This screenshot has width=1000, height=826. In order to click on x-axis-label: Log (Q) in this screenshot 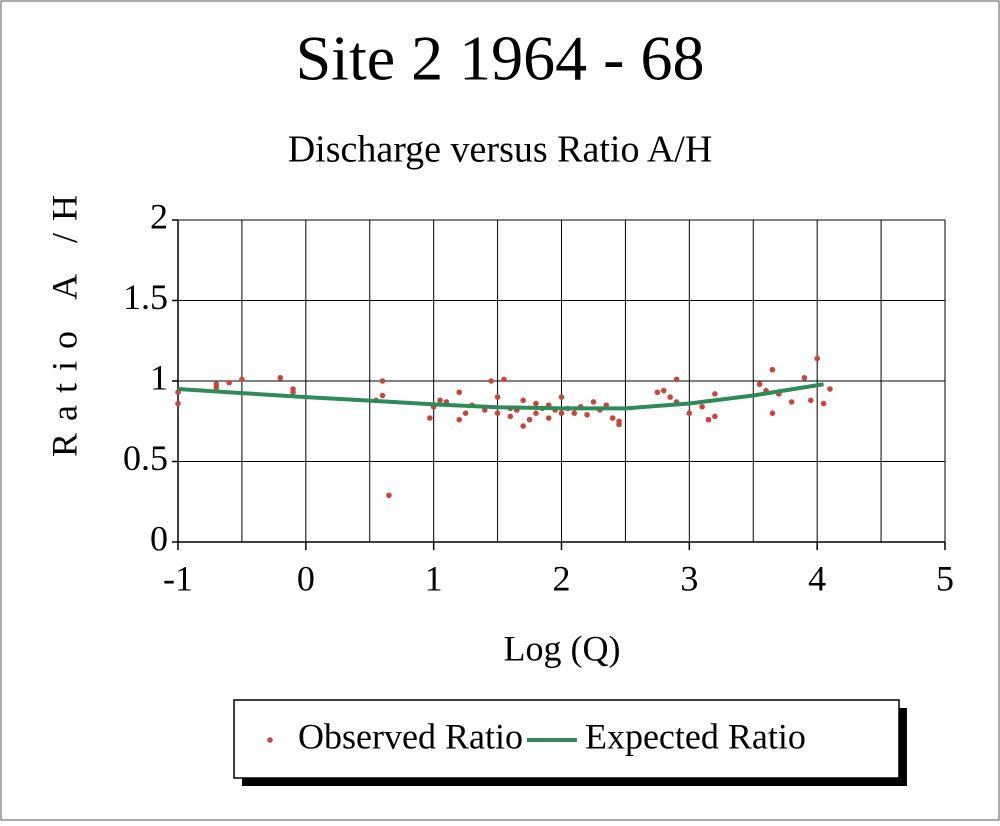, I will do `click(562, 648)`.